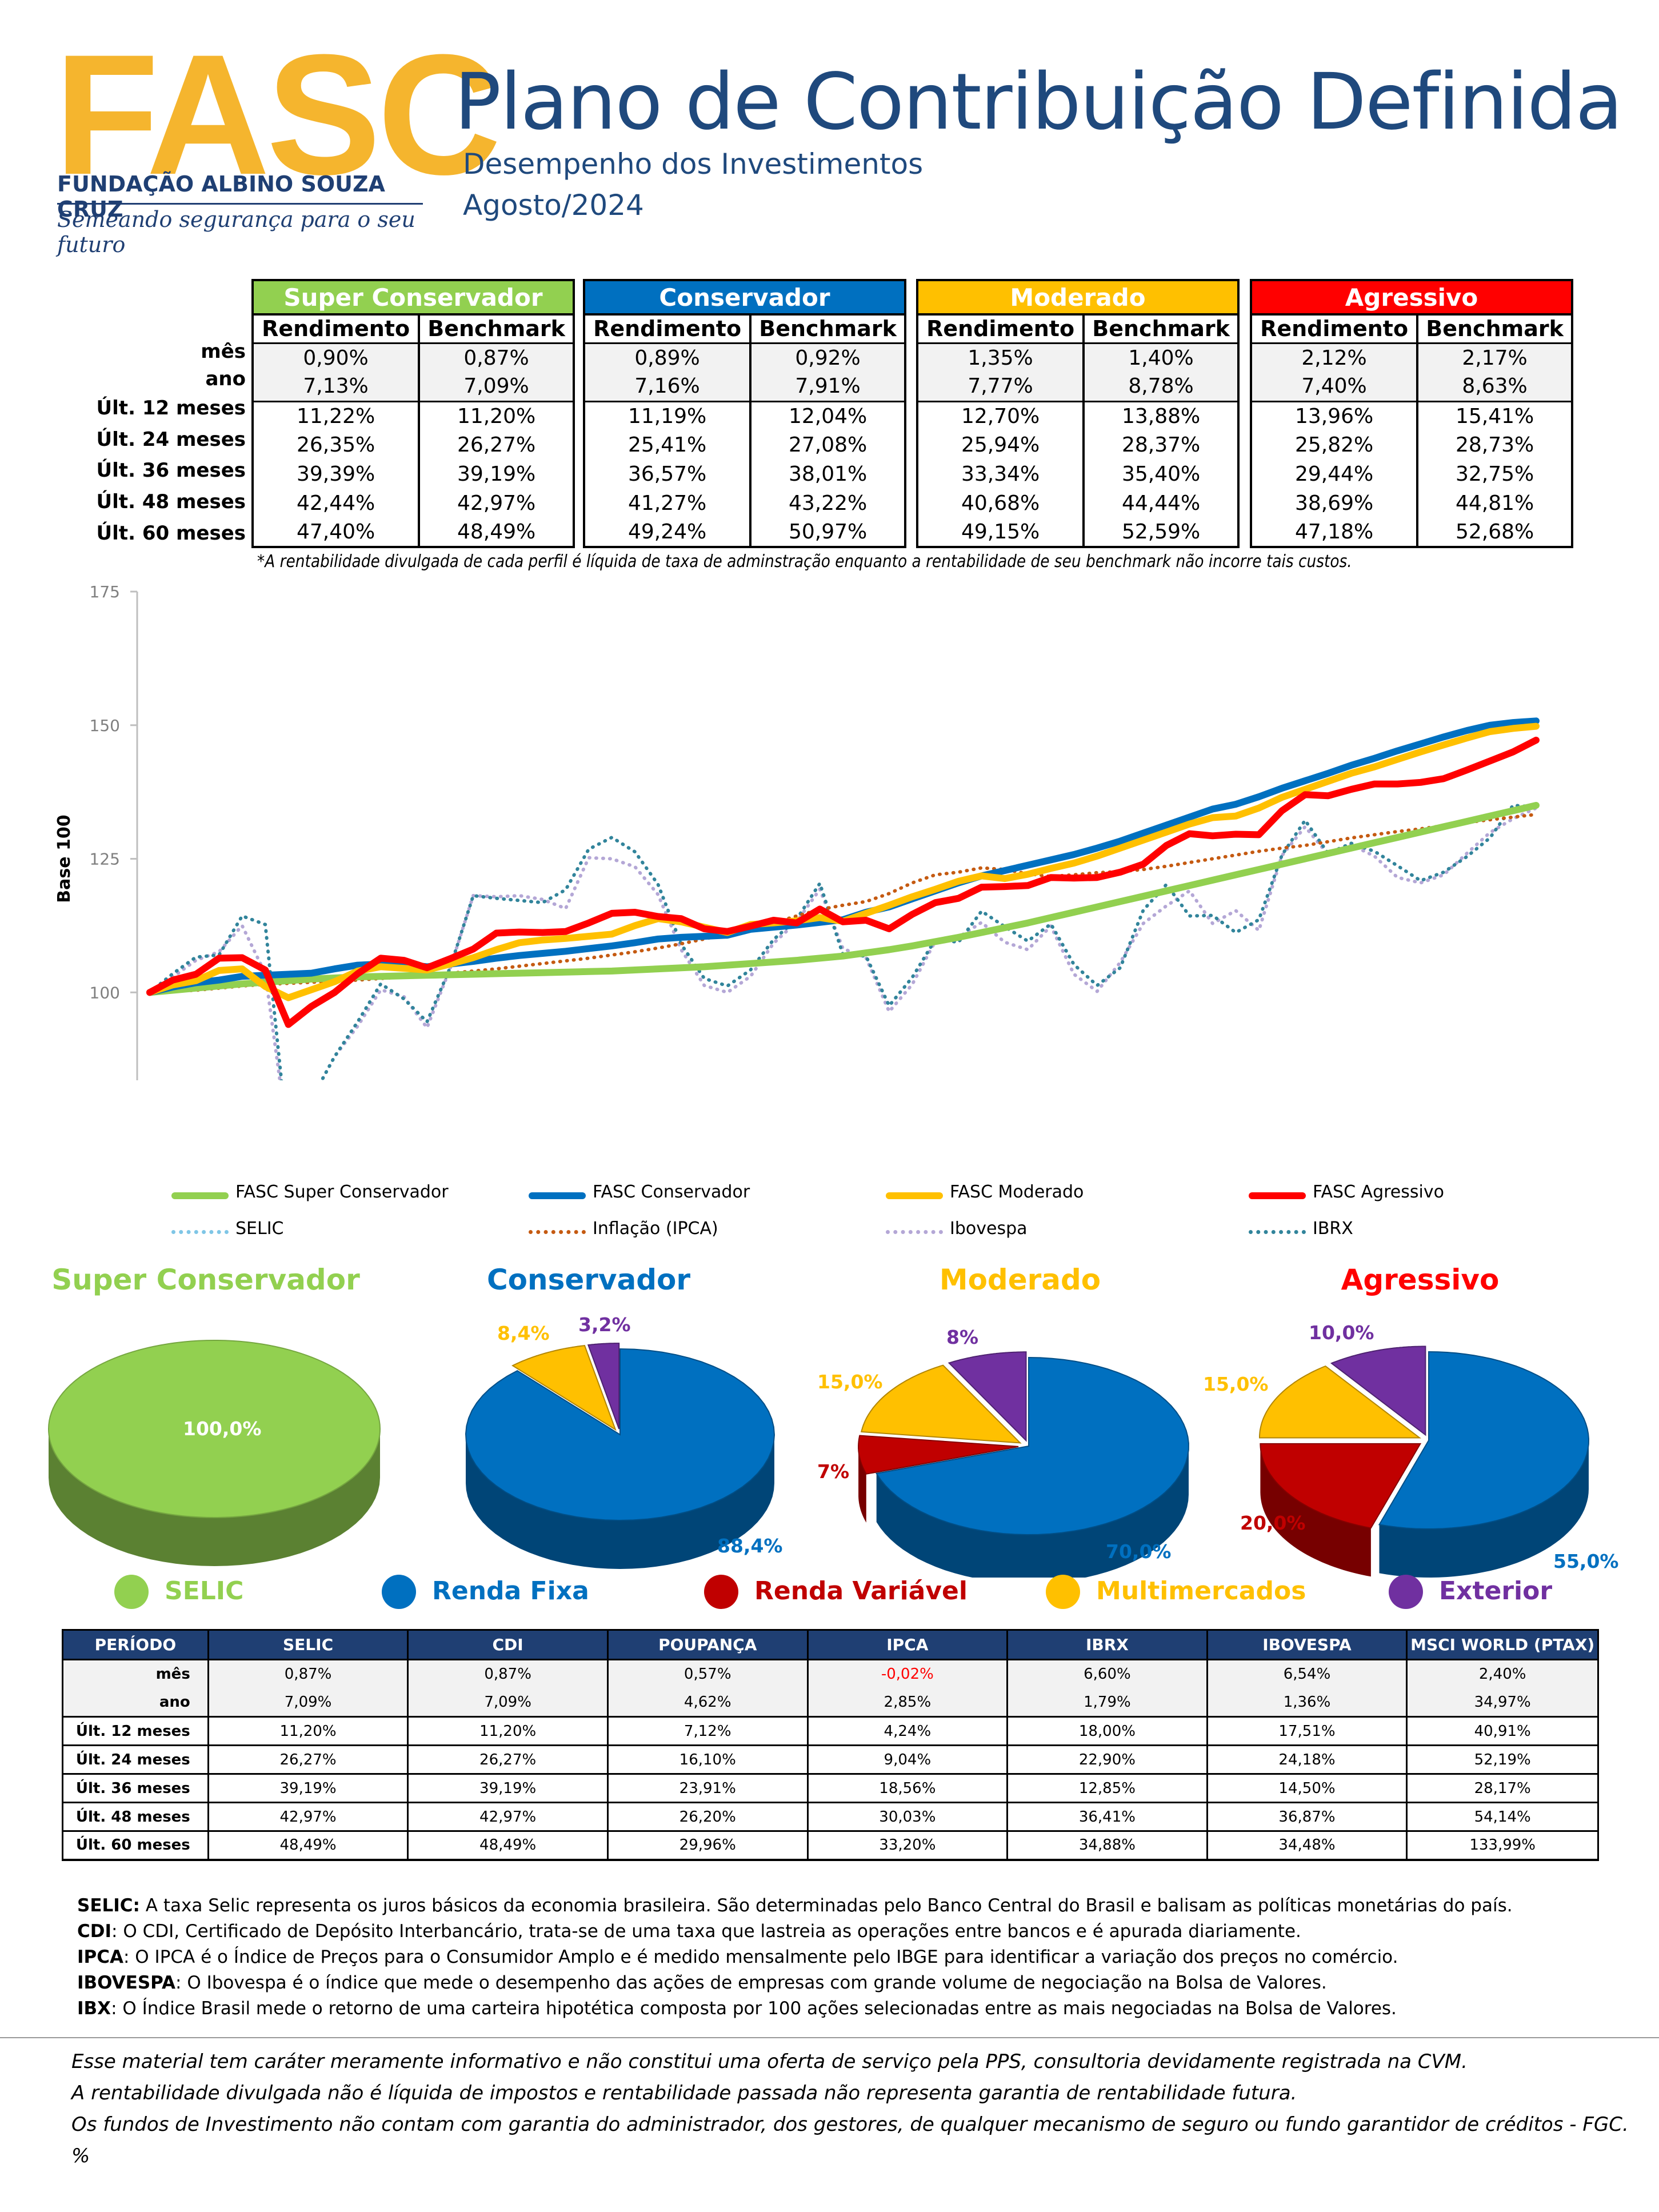 This screenshot has height=2212, width=1659. I want to click on row-label-48m: Últ. 48 meses, so click(171, 501).